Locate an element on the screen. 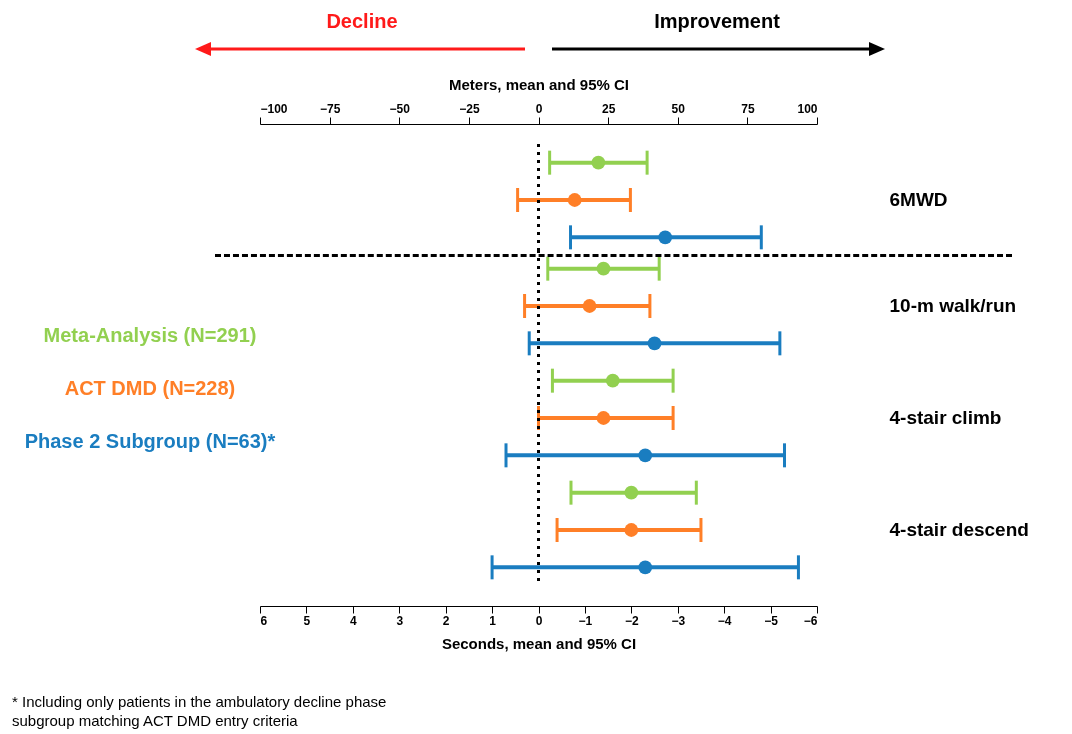  x-tick-label: −4 is located at coordinates (724, 620).